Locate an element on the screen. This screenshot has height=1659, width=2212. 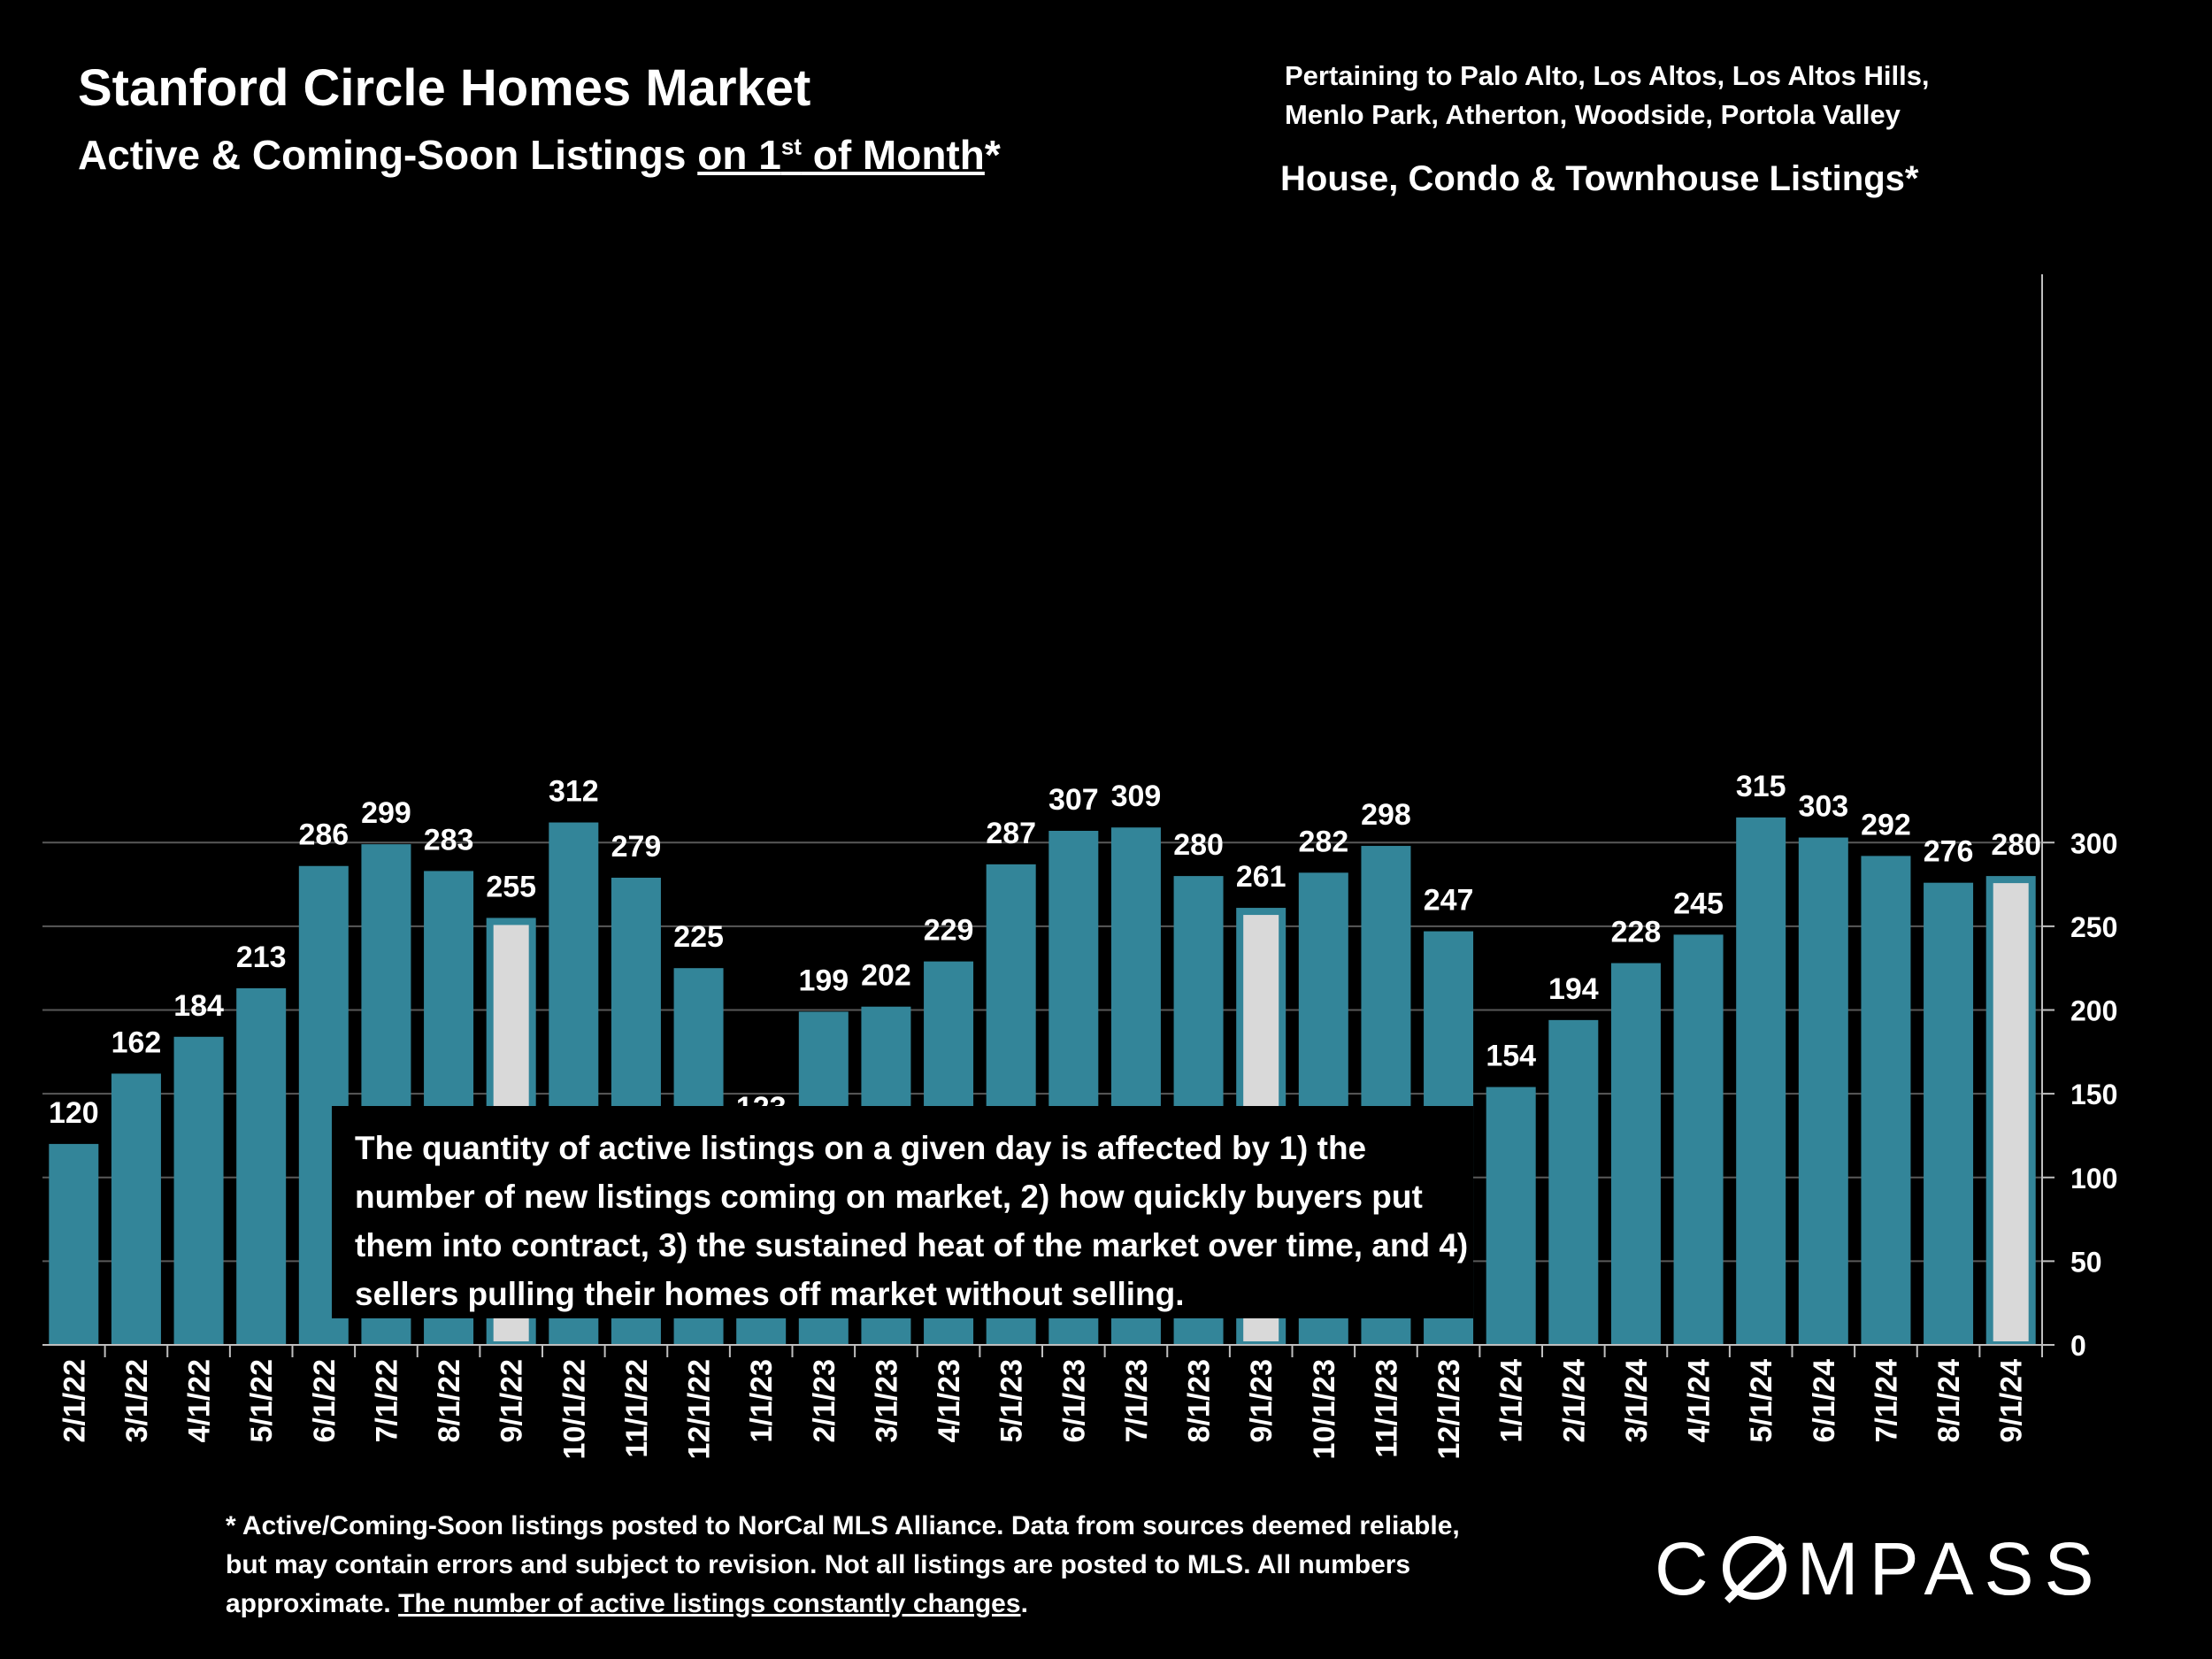
data-label: 213 is located at coordinates (262, 958).